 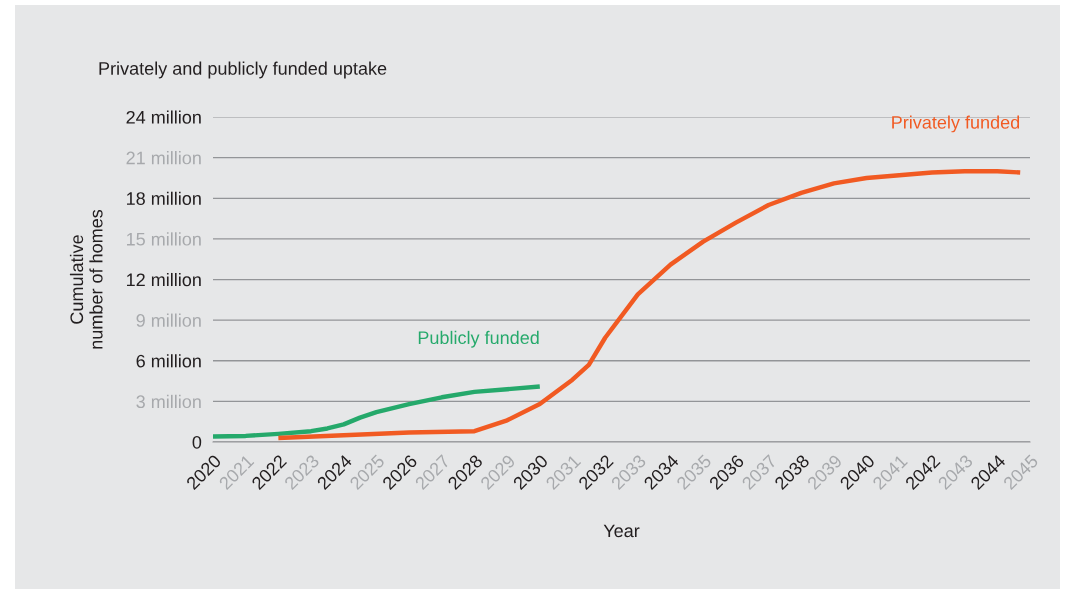 What do you see at coordinates (163, 117) in the screenshot?
I see `y-tick-label: 24 million` at bounding box center [163, 117].